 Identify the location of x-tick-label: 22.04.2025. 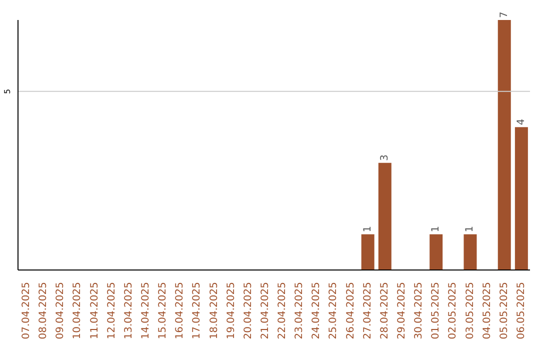
(282, 311).